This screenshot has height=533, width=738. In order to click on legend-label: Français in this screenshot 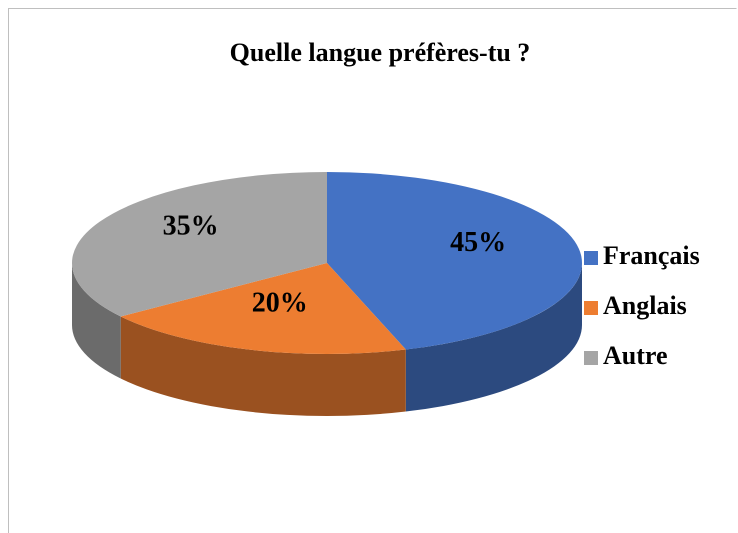, I will do `click(651, 255)`.